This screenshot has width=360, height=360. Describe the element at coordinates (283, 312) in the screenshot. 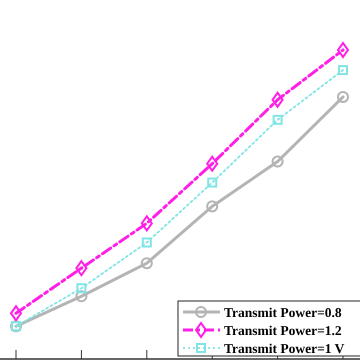

I see `legend-label: Transmit Power=0.8` at that location.